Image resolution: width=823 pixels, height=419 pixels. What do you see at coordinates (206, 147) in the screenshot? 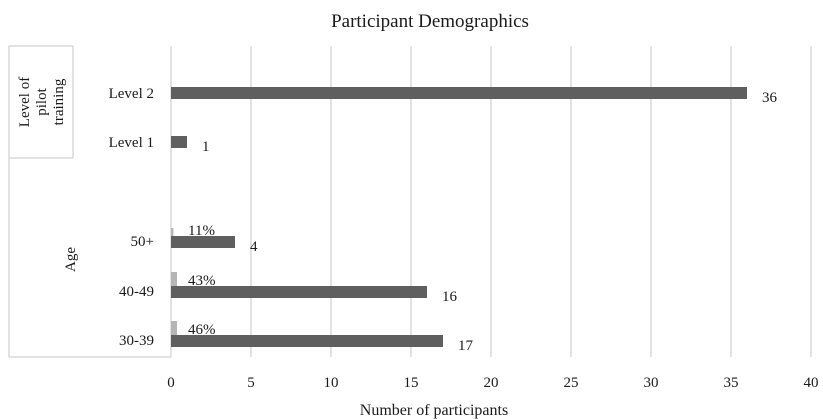
I see `bar-value-label: 1` at bounding box center [206, 147].